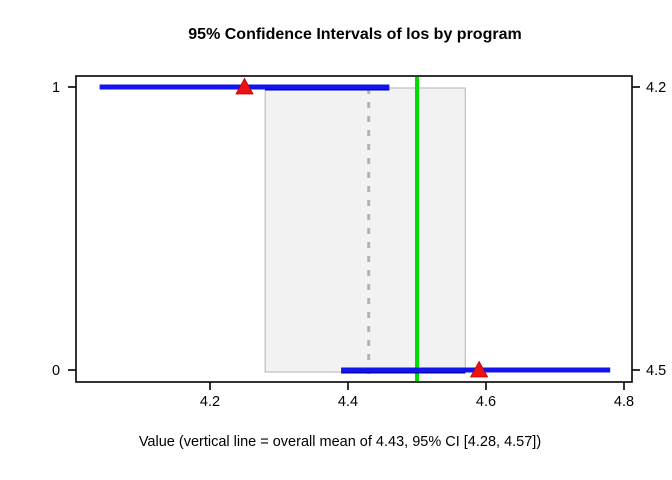 This screenshot has width=672, height=480. Describe the element at coordinates (656, 371) in the screenshot. I see `right-axis-label: 4.5` at that location.